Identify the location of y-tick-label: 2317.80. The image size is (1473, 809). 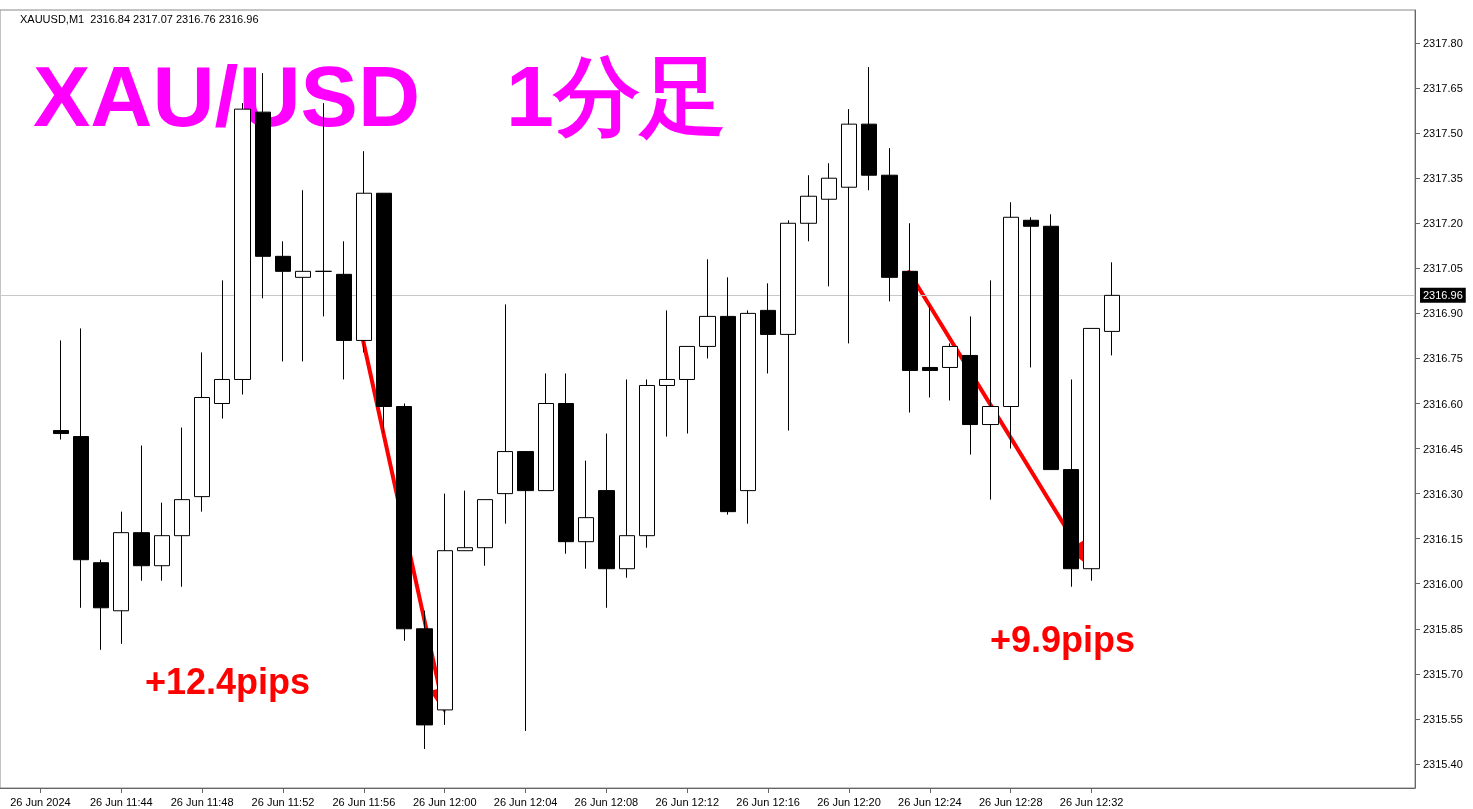
(1443, 43).